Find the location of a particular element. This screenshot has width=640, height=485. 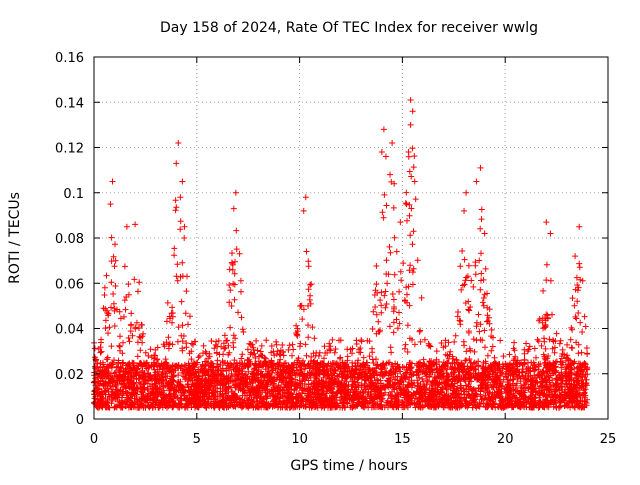

x-tick-label: 25 is located at coordinates (608, 439).